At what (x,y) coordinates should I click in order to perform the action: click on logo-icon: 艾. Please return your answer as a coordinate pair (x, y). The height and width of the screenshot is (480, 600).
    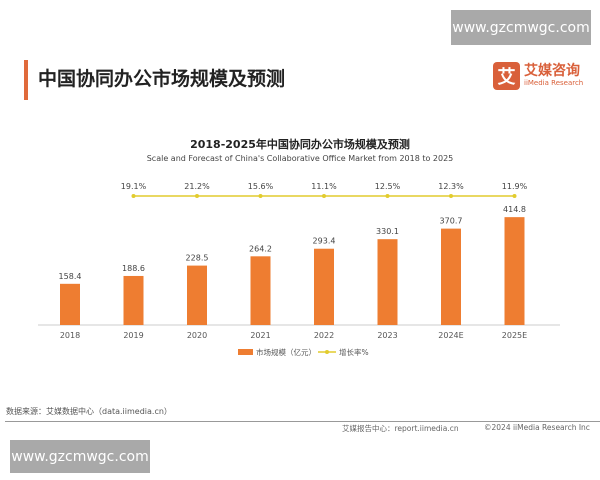
    Looking at the image, I should click on (506, 76).